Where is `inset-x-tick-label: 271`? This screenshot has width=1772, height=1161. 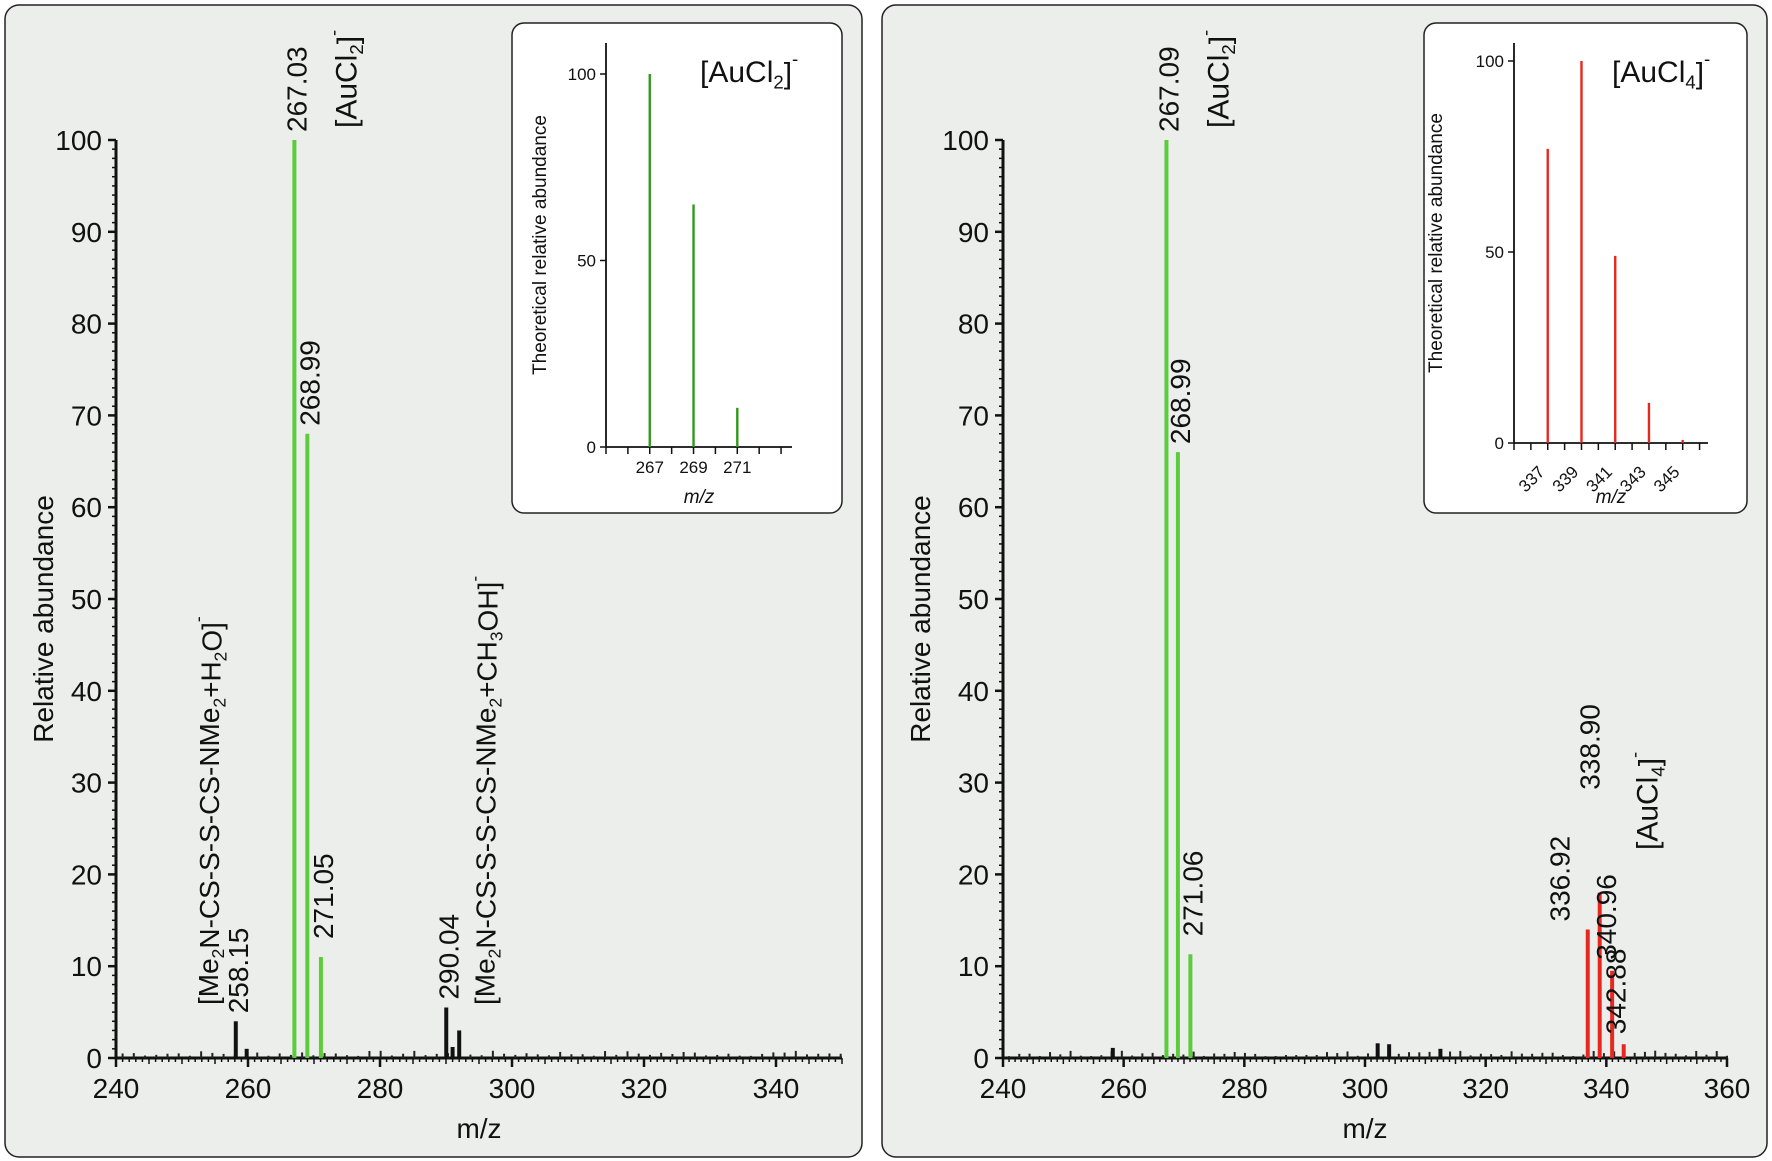 inset-x-tick-label: 271 is located at coordinates (737, 467).